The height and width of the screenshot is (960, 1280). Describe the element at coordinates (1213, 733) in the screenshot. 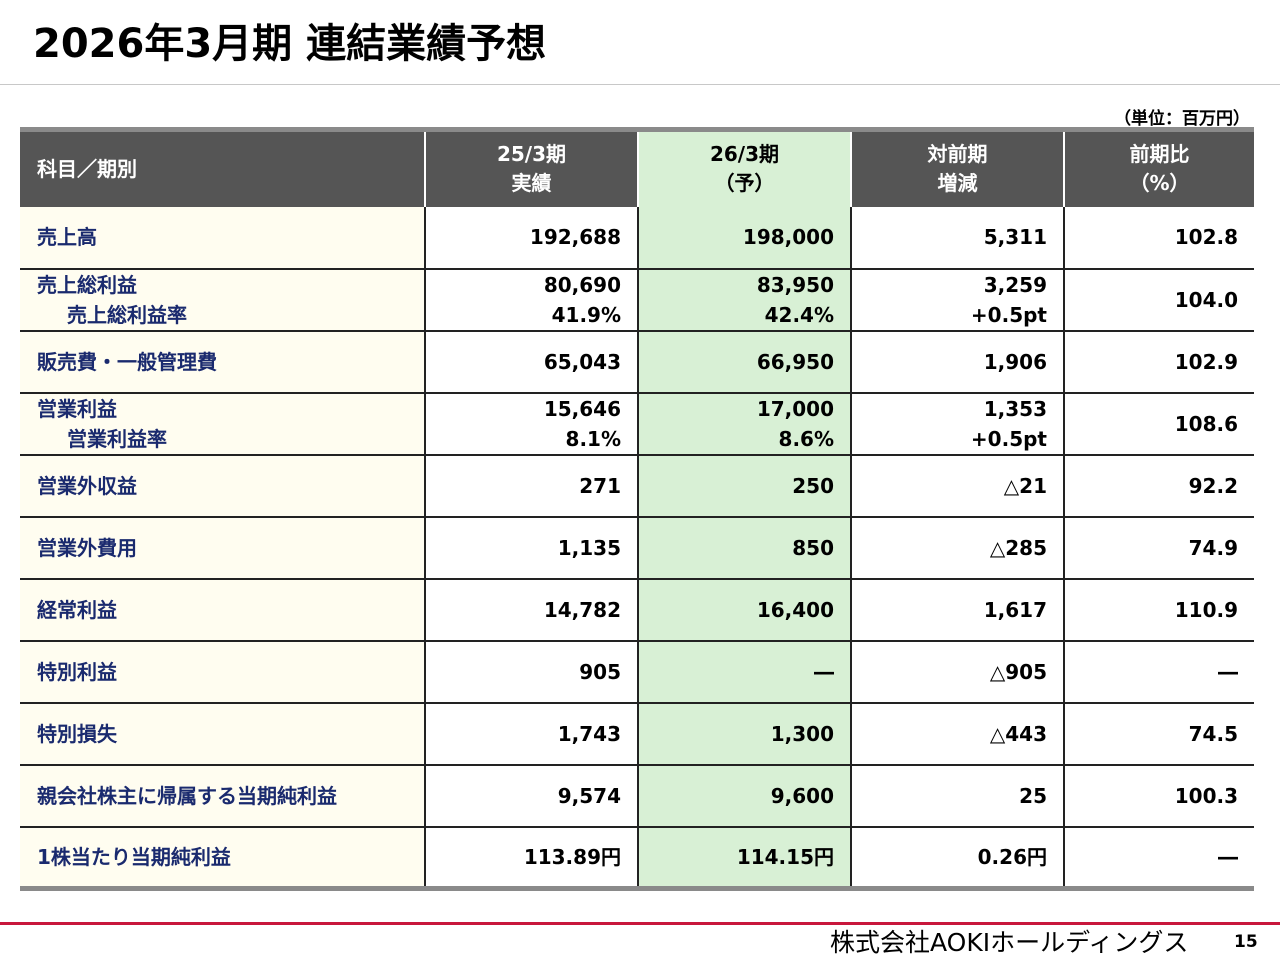

I see `cell-yoy-ratio-value: 74.5` at that location.